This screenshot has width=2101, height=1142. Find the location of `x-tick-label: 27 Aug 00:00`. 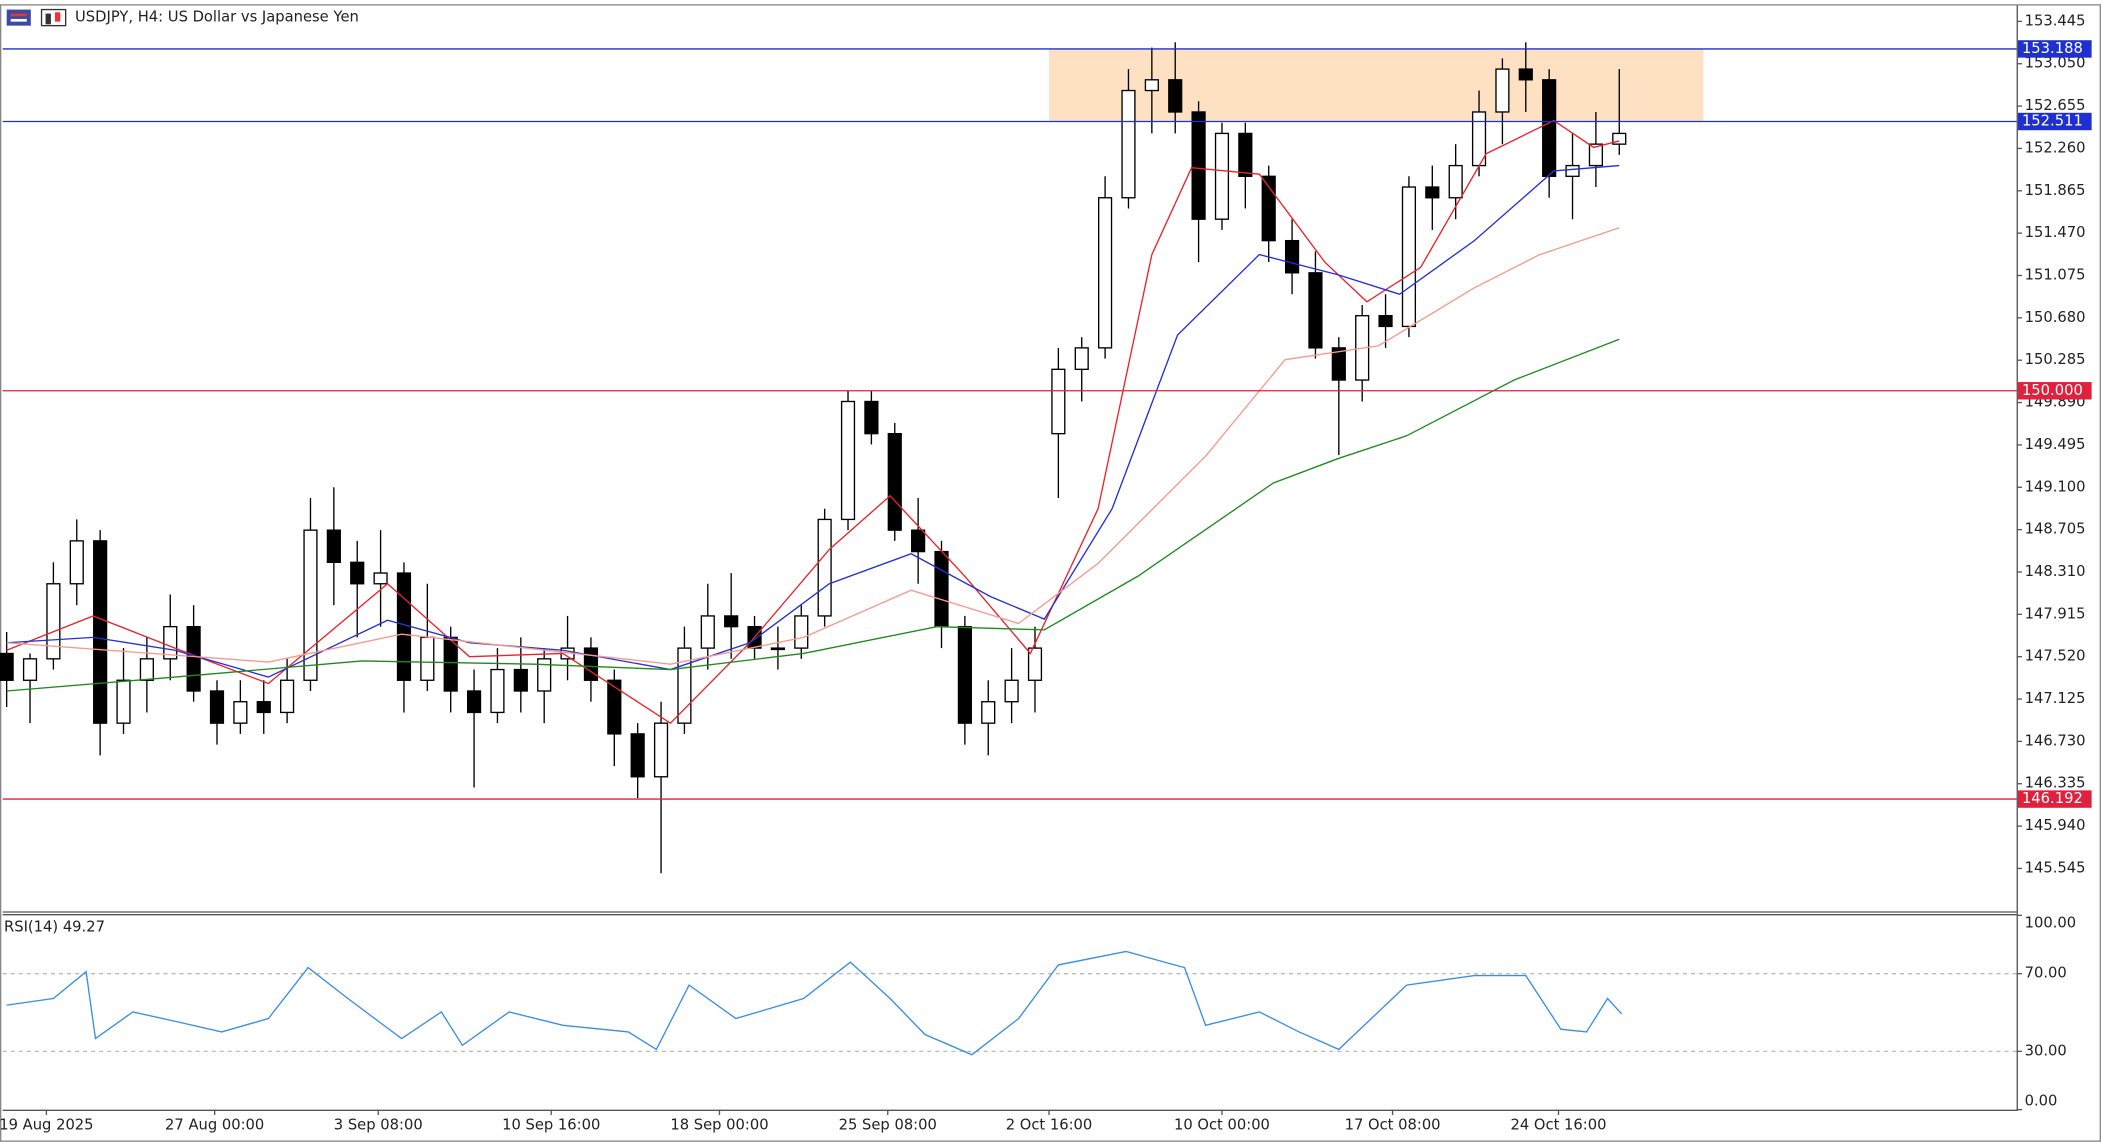

x-tick-label: 27 Aug 00:00 is located at coordinates (214, 1125).